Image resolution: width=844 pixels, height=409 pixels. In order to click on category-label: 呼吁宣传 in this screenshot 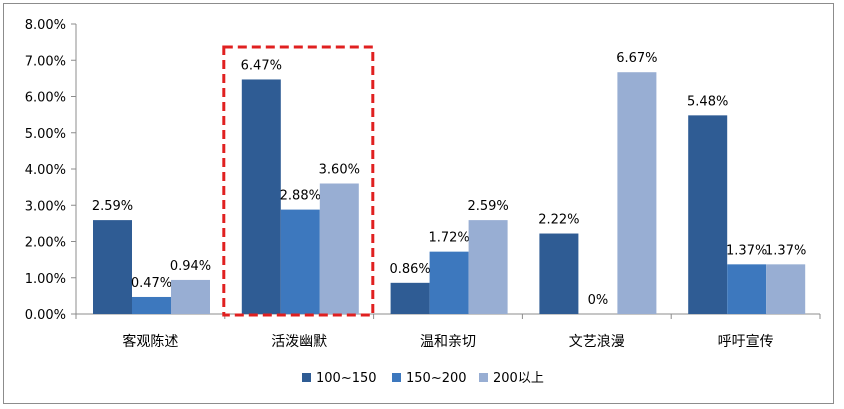, I will do `click(746, 342)`.